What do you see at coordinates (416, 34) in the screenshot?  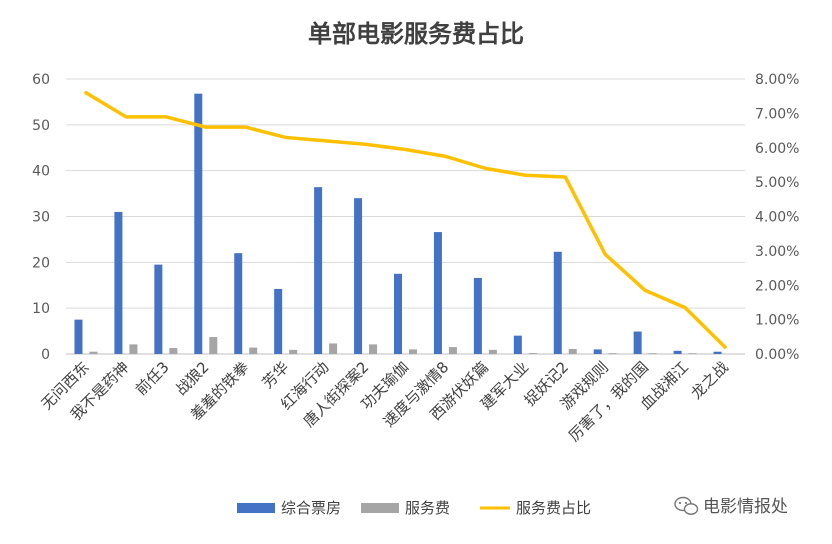 I see `chart-title: 单部电影服务费占比` at bounding box center [416, 34].